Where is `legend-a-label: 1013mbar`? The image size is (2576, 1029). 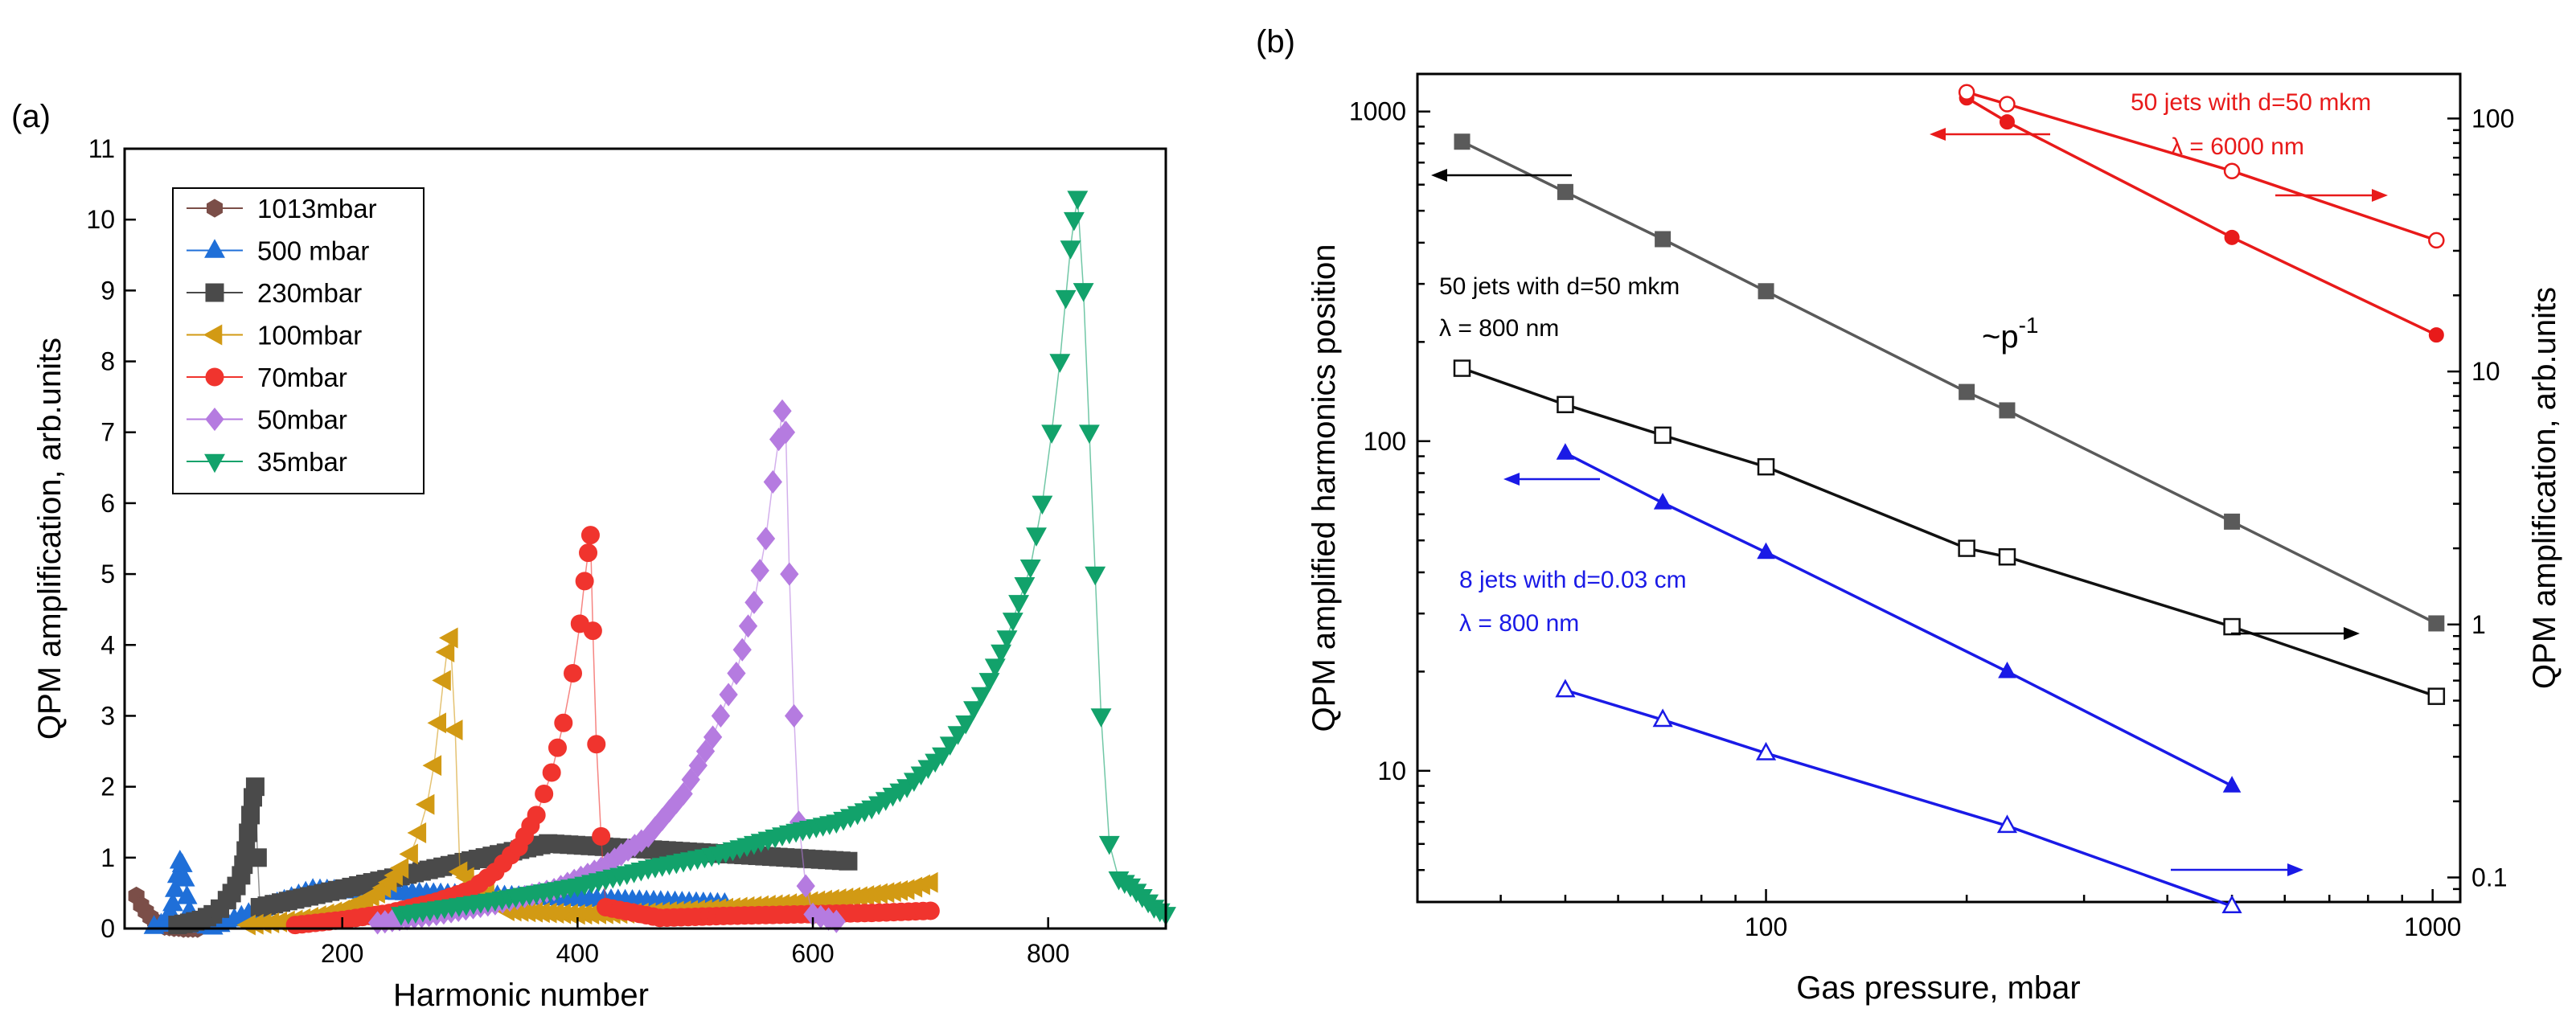
legend-a-label: 1013mbar is located at coordinates (317, 208).